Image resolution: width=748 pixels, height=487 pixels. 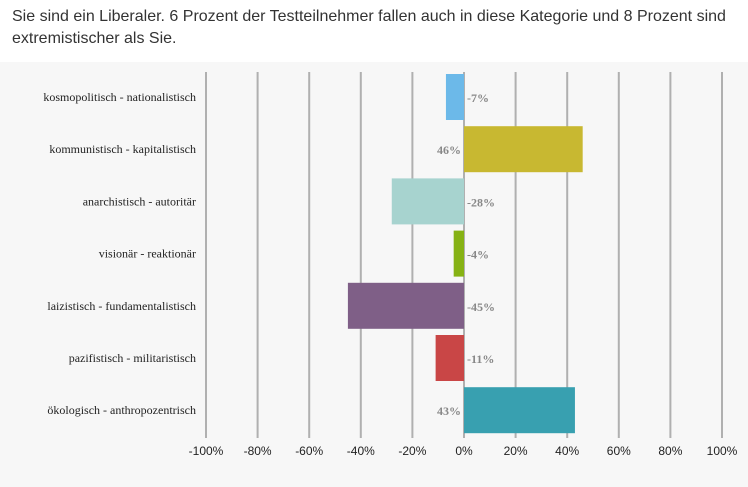 I want to click on category-label-1: kommunistisch - kapitalistisch, so click(x=122, y=149).